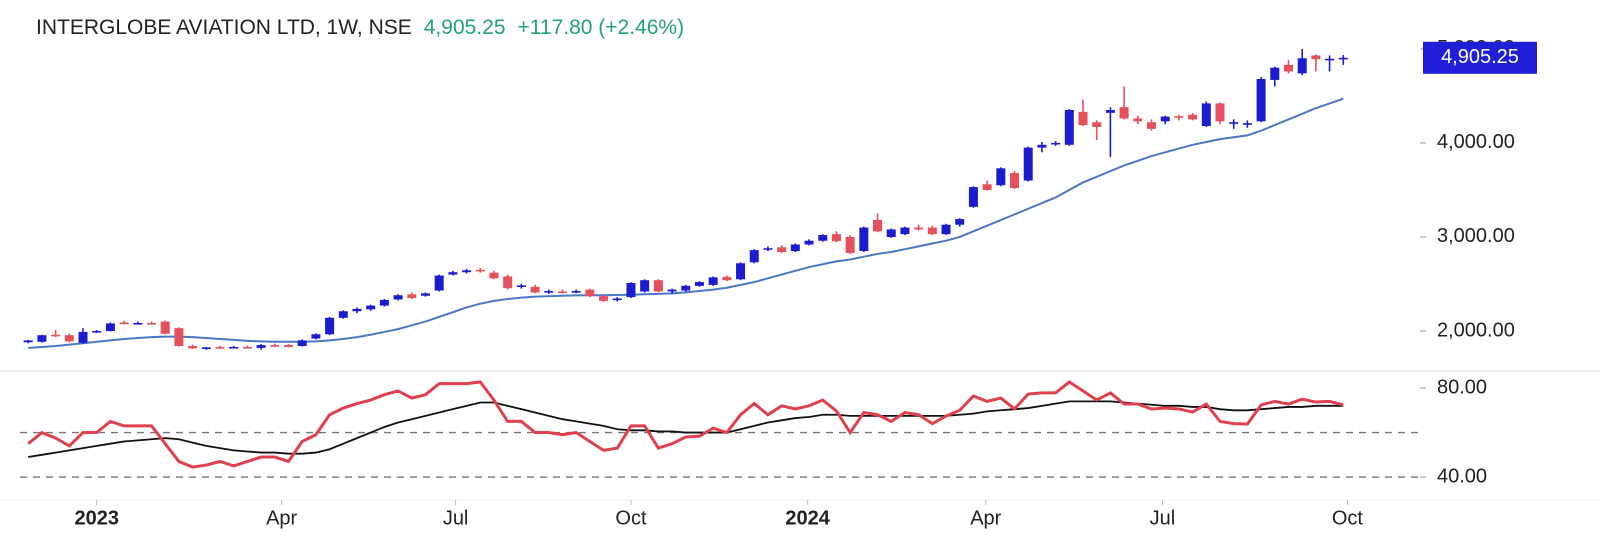 The height and width of the screenshot is (544, 1600). I want to click on header-change: +117.80 (+2.46%), so click(601, 27).